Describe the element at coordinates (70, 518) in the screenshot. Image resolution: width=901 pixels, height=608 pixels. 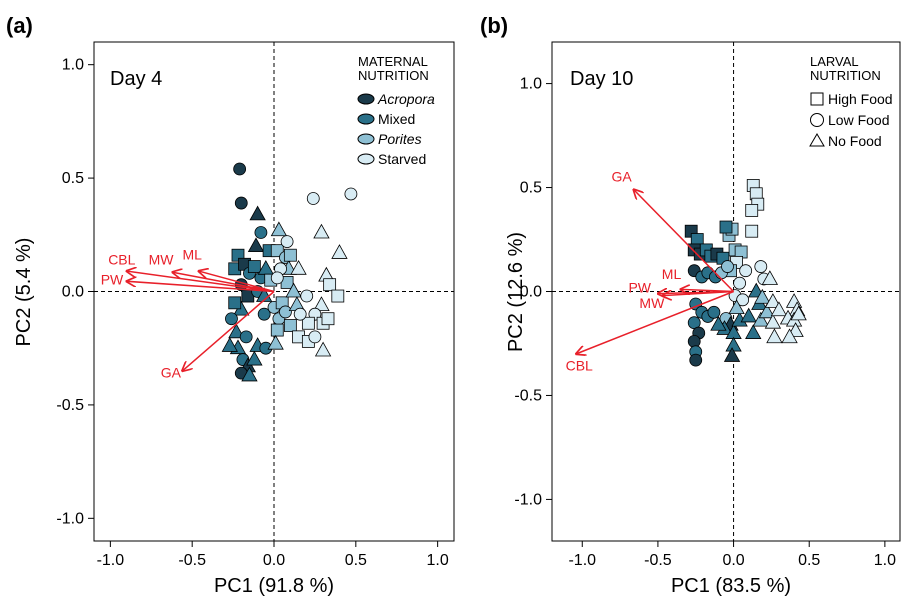
I see `y-tick-label: -1.0` at that location.